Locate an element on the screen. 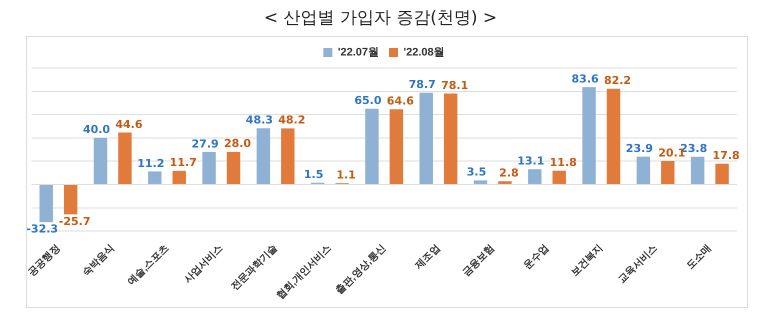 The image size is (761, 318). data-label: 11.7 is located at coordinates (183, 163).